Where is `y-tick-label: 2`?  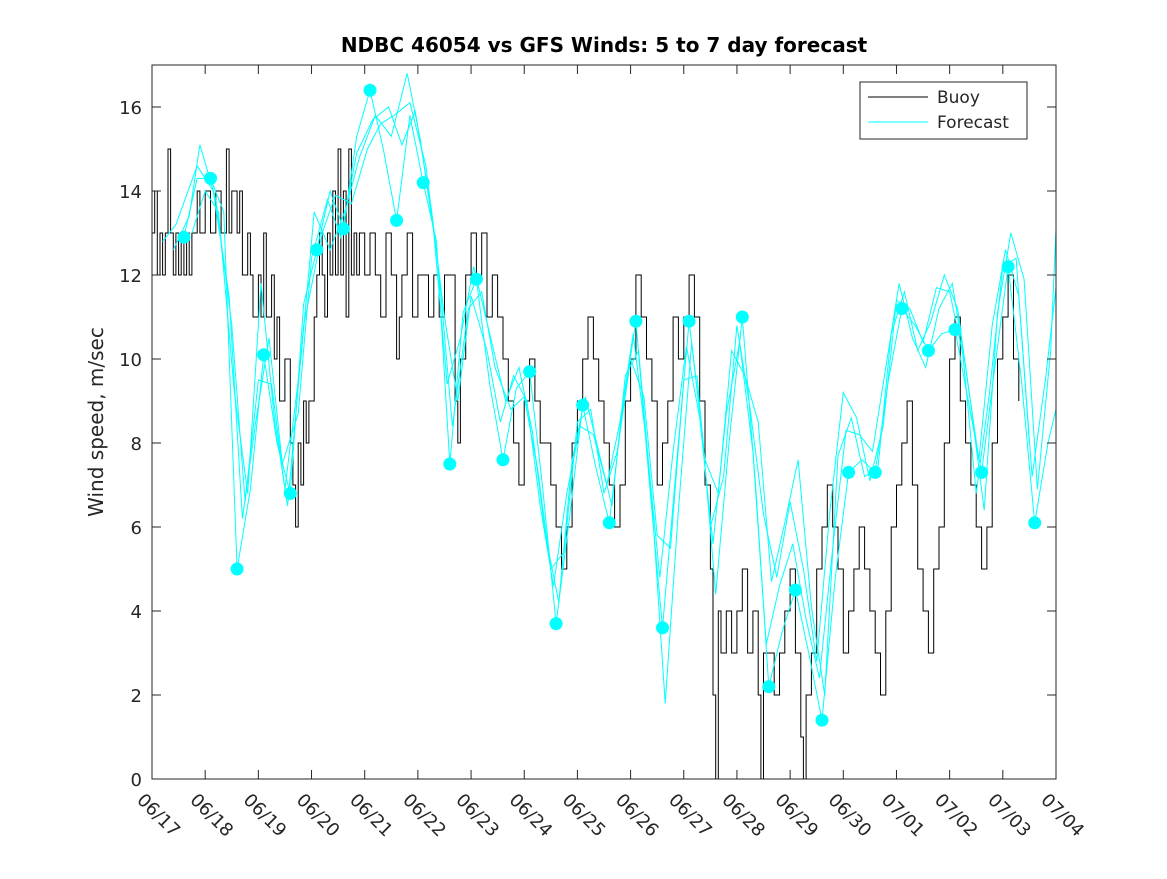
y-tick-label: 2 is located at coordinates (136, 696).